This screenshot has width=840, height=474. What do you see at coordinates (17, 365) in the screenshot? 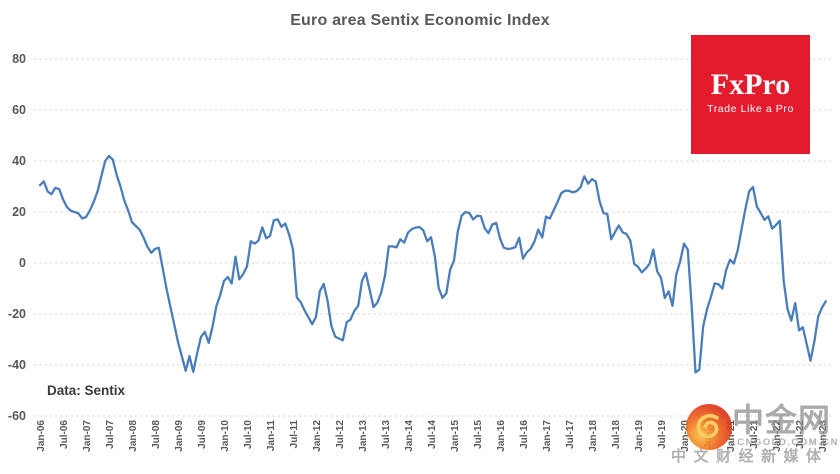
I see `y-tick-label: -40` at bounding box center [17, 365].